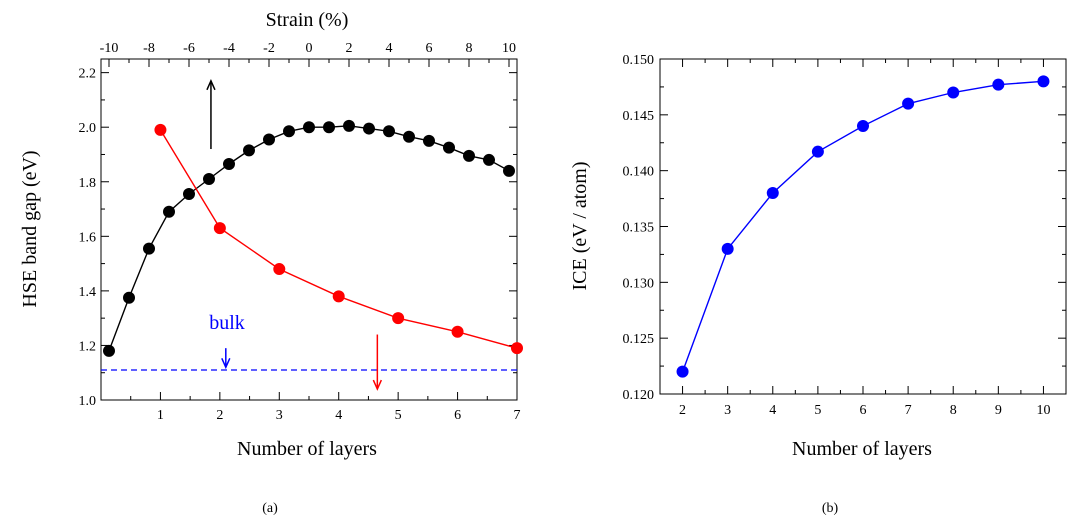 The width and height of the screenshot is (1072, 519). What do you see at coordinates (88, 401) in the screenshot?
I see `y-tick-label: 1.0` at bounding box center [88, 401].